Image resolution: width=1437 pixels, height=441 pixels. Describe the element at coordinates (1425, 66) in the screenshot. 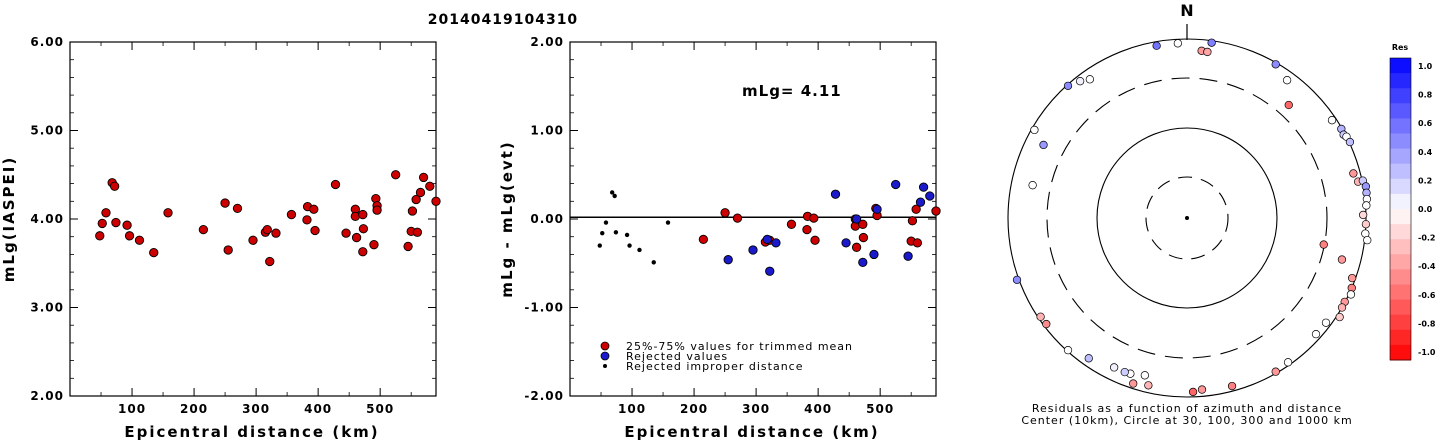

I see `colorbar-tick-label: 1.0` at that location.